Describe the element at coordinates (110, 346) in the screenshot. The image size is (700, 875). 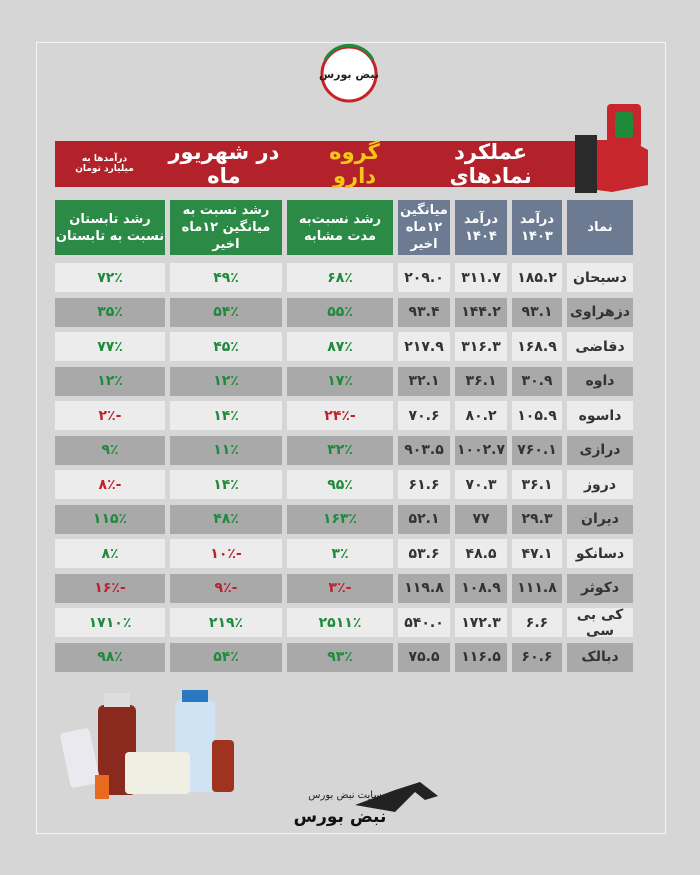
I see `table-cell: ۷۷٪` at that location.